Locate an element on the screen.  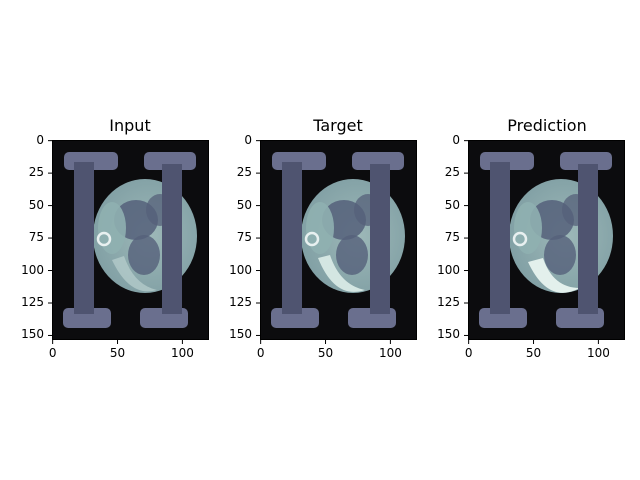
panel-title: Prediction is located at coordinates (547, 125).